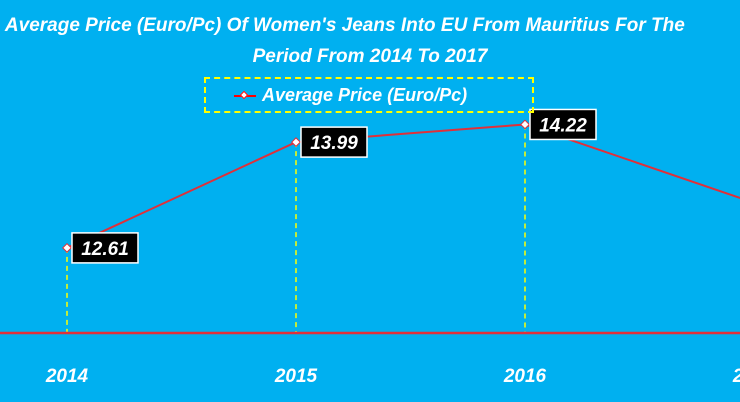  I want to click on data-point-2014, so click(67, 247).